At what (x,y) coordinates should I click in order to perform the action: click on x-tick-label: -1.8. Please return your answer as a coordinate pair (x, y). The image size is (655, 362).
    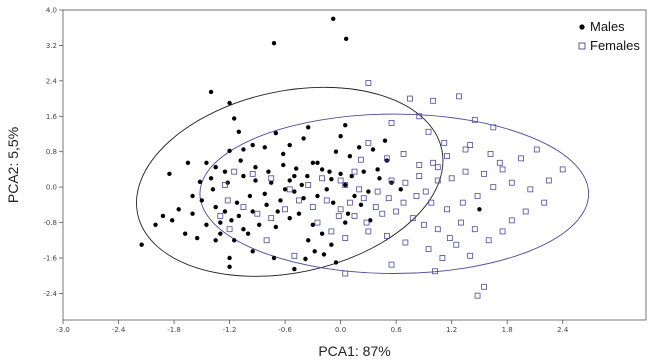
    Looking at the image, I should click on (174, 330).